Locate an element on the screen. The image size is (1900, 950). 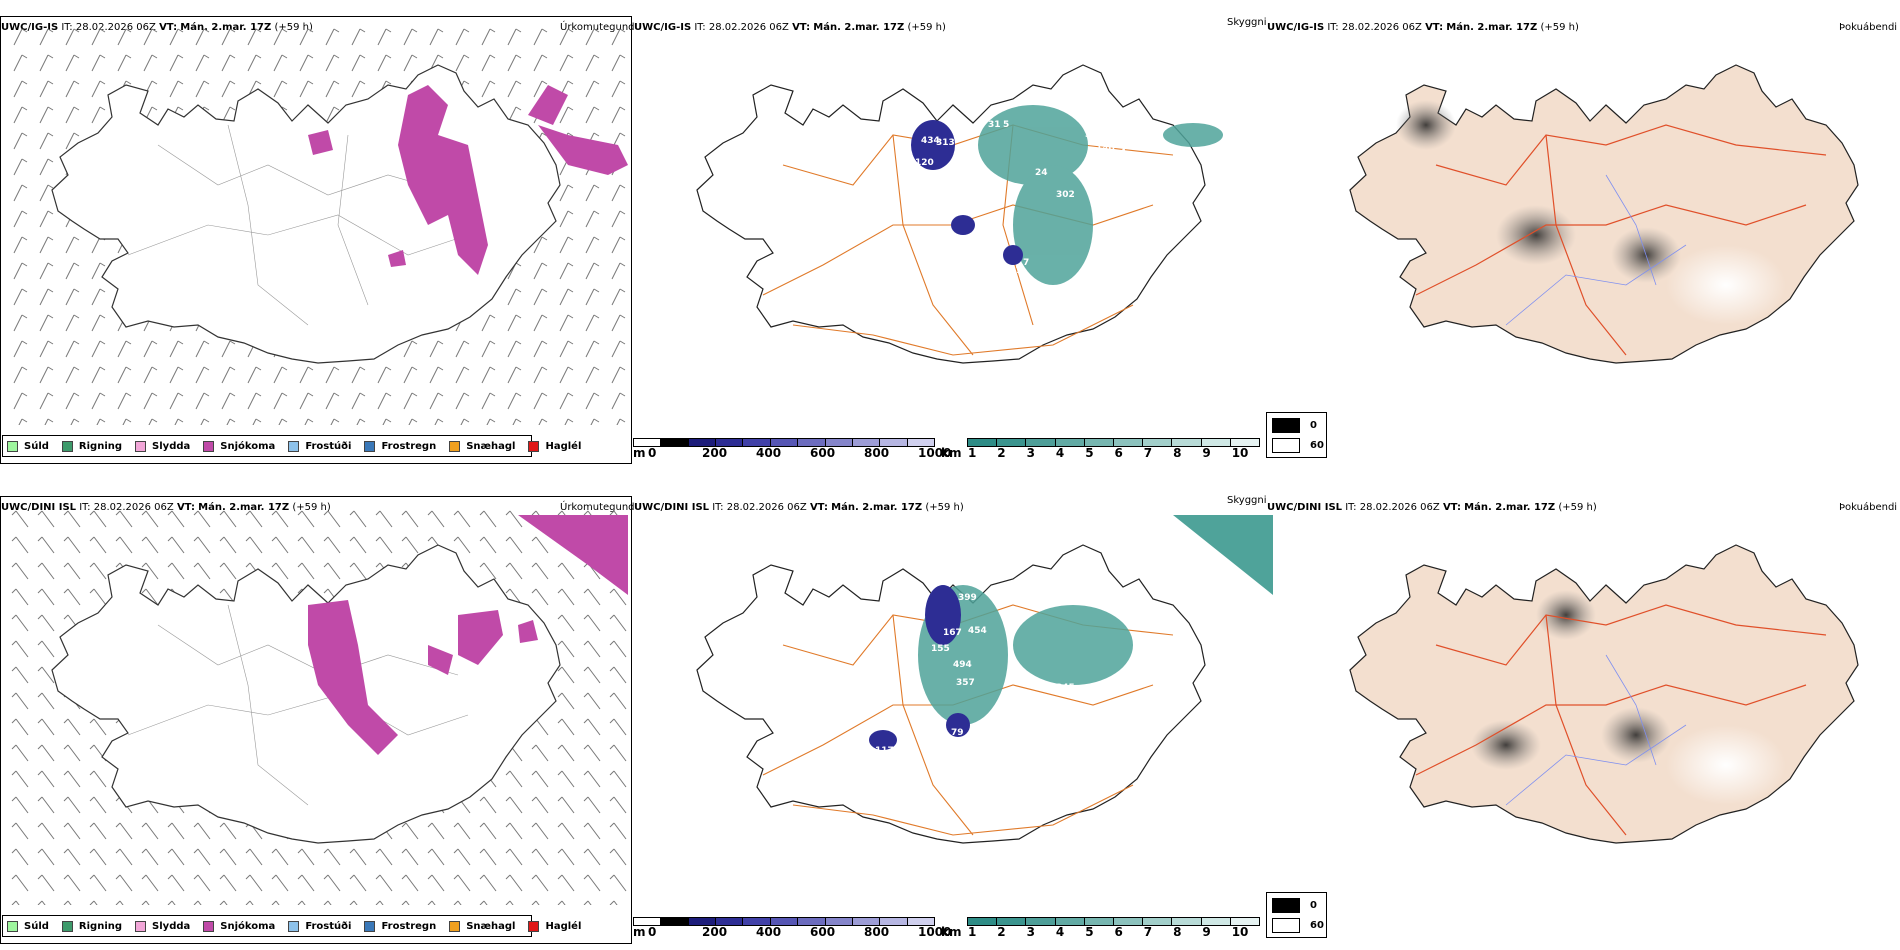
visibility-value: 140 is located at coordinates (1105, 149).